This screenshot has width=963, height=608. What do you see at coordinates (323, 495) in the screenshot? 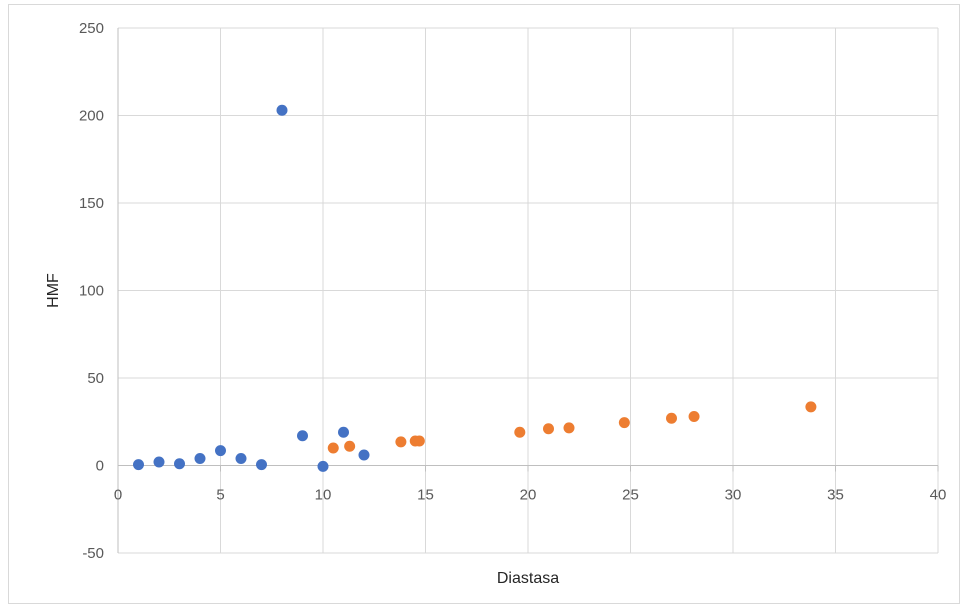
I see `x-tick-label: 10` at bounding box center [323, 495].